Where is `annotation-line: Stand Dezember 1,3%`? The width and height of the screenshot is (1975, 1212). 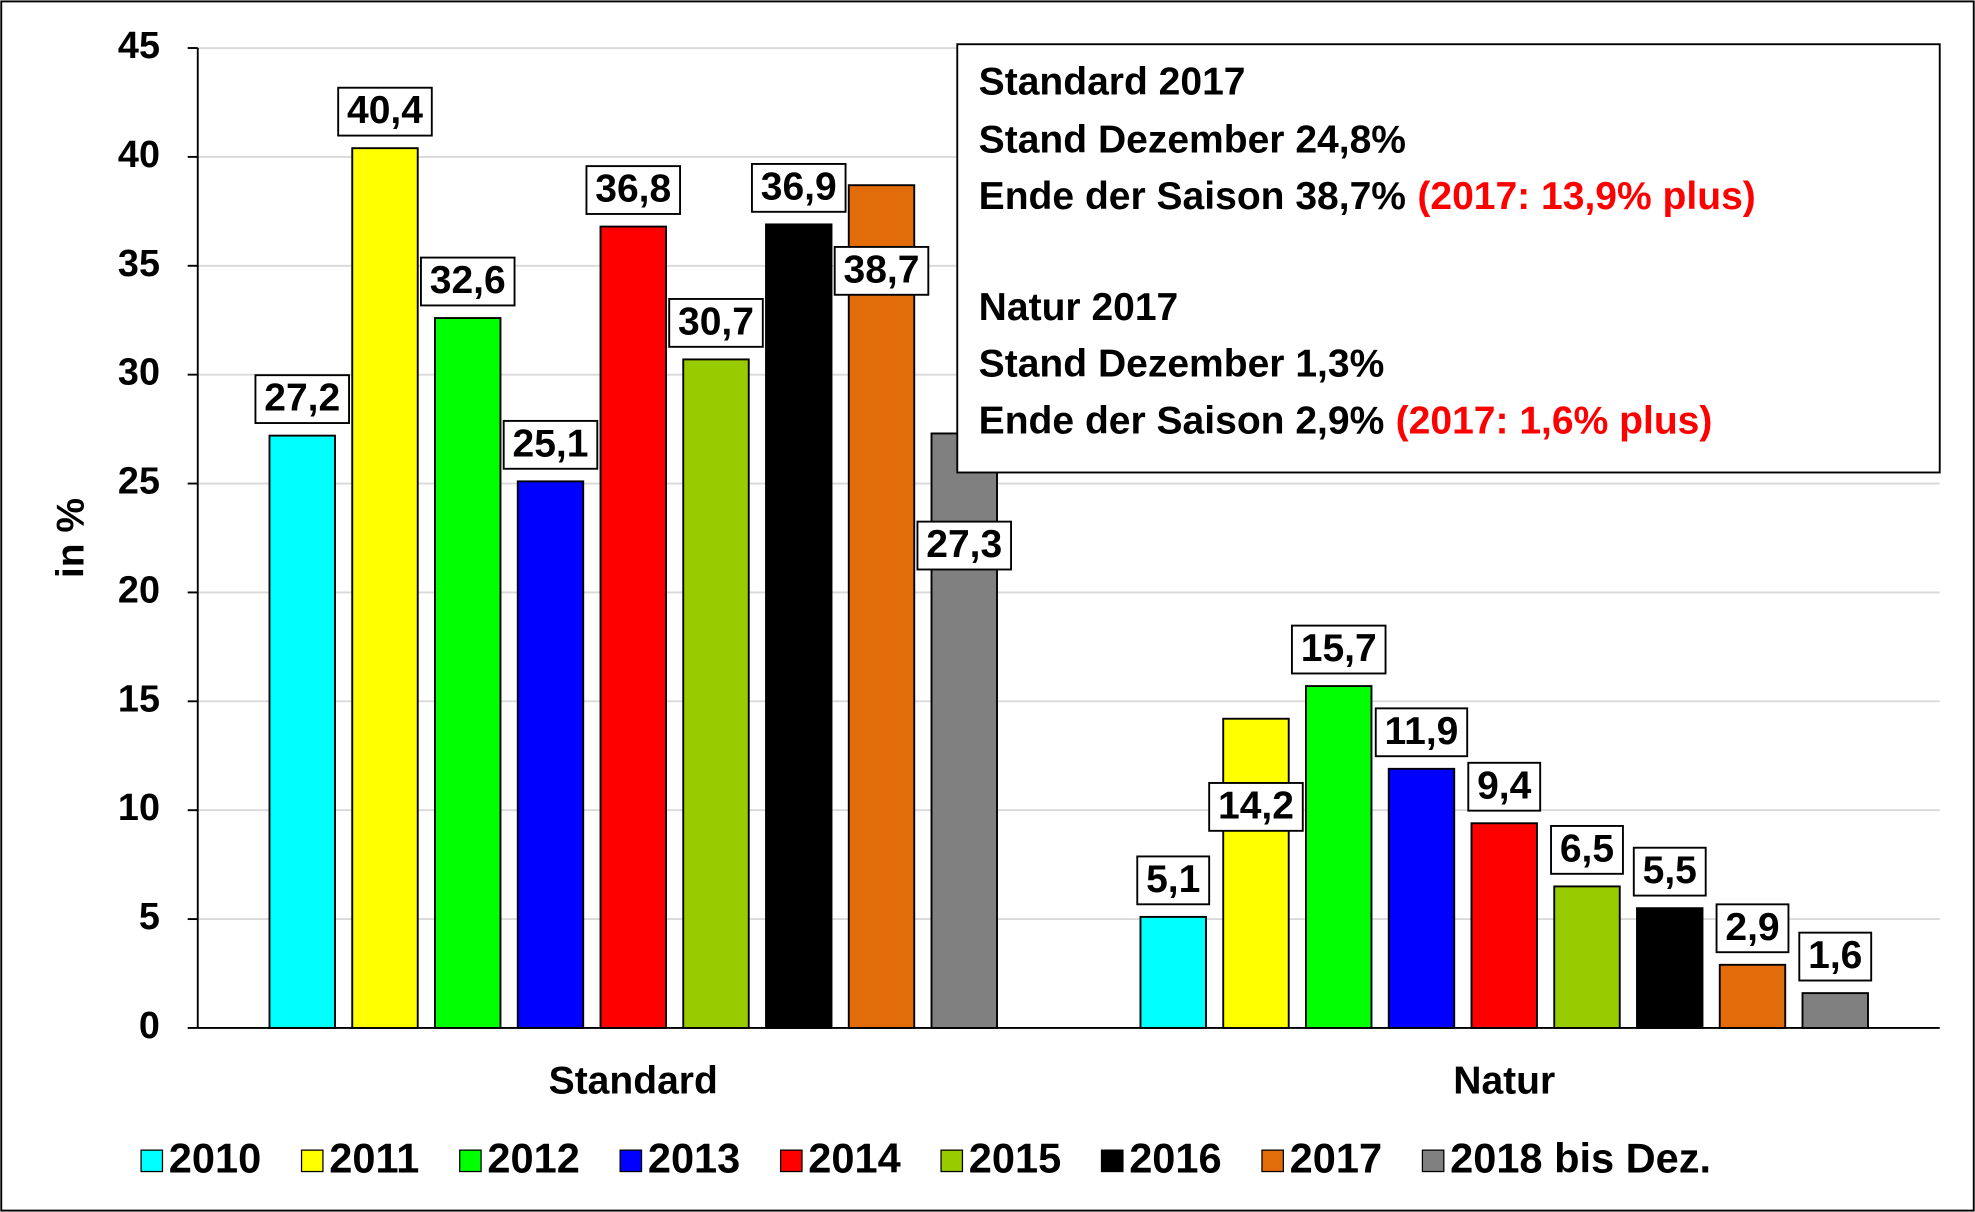
annotation-line: Stand Dezember 1,3% is located at coordinates (1182, 364).